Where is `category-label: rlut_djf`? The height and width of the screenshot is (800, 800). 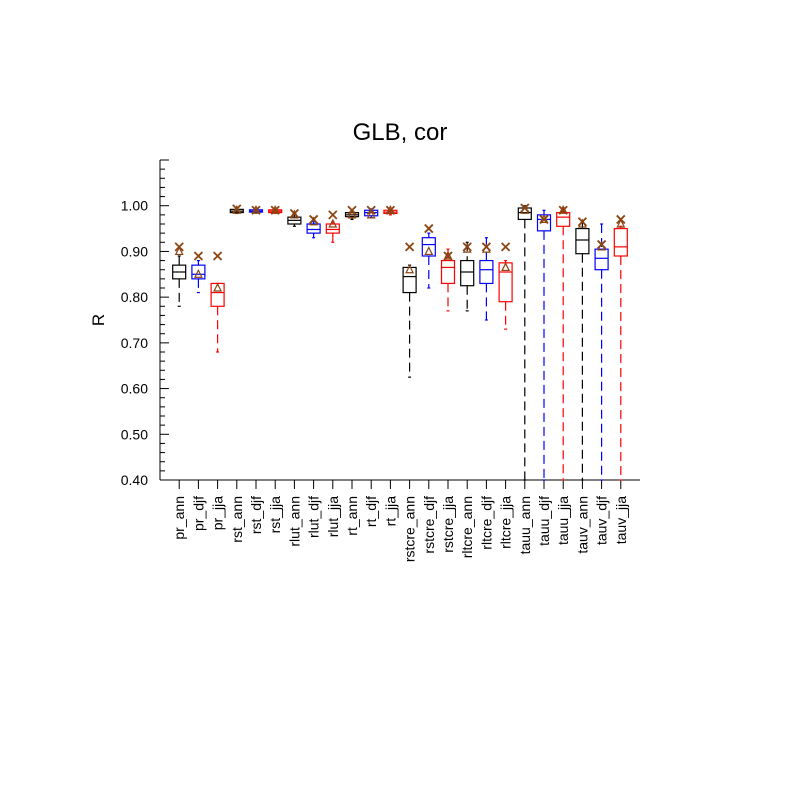
category-label: rlut_djf is located at coordinates (314, 517).